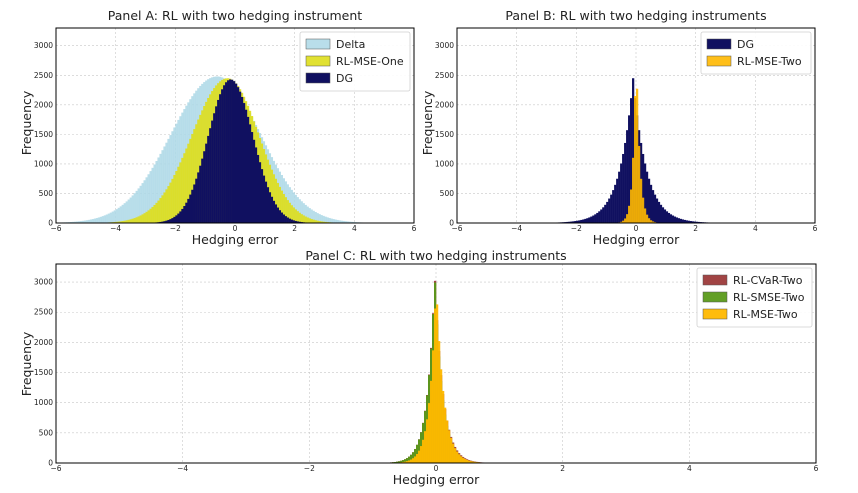  Describe the element at coordinates (230, 151) in the screenshot. I see `series-dg` at that location.